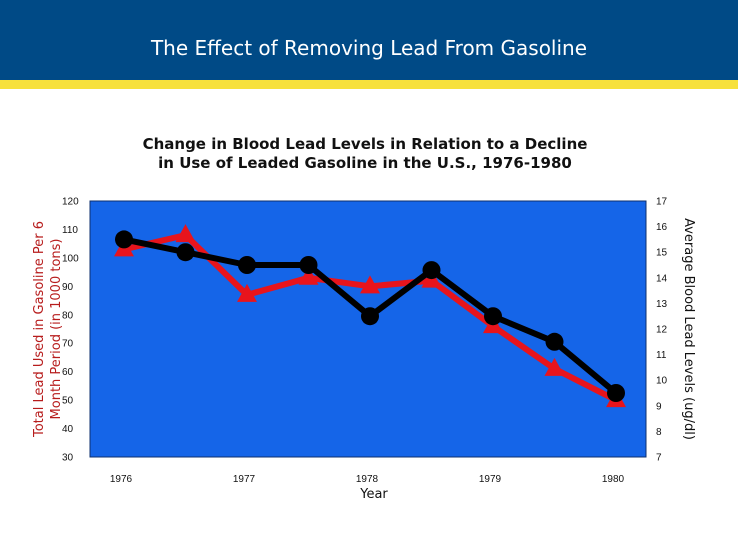 This screenshot has width=738, height=540. I want to click on right-tick-label: 9, so click(659, 406).